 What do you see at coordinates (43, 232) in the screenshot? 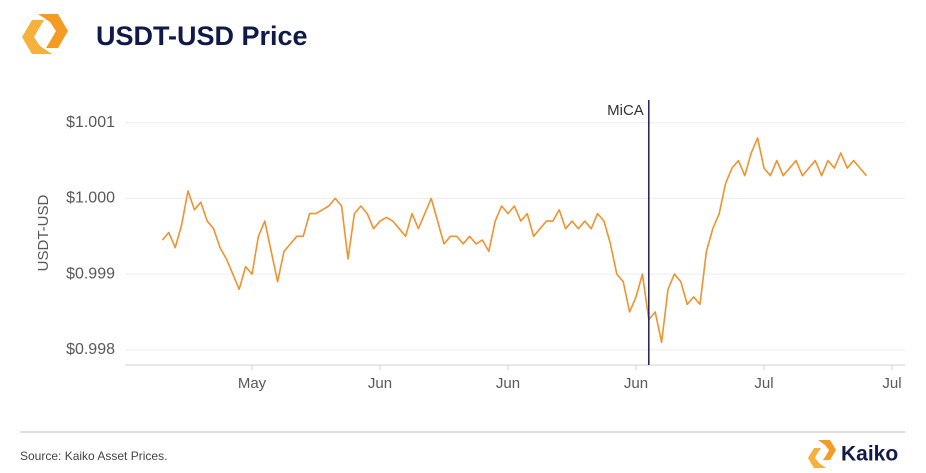
I see `y-axis-label: USDT-USD` at bounding box center [43, 232].